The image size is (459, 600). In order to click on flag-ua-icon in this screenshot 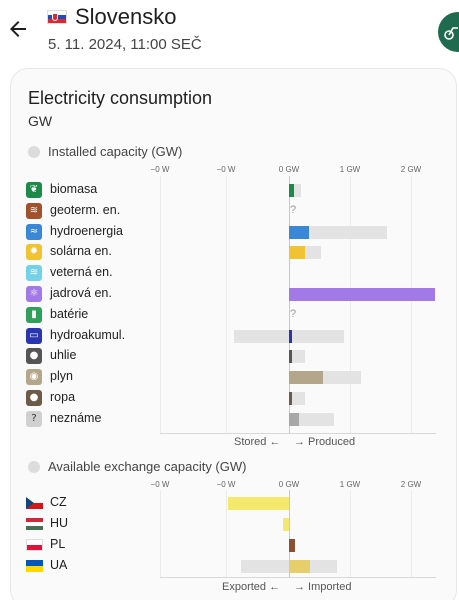, I will do `click(34, 566)`.